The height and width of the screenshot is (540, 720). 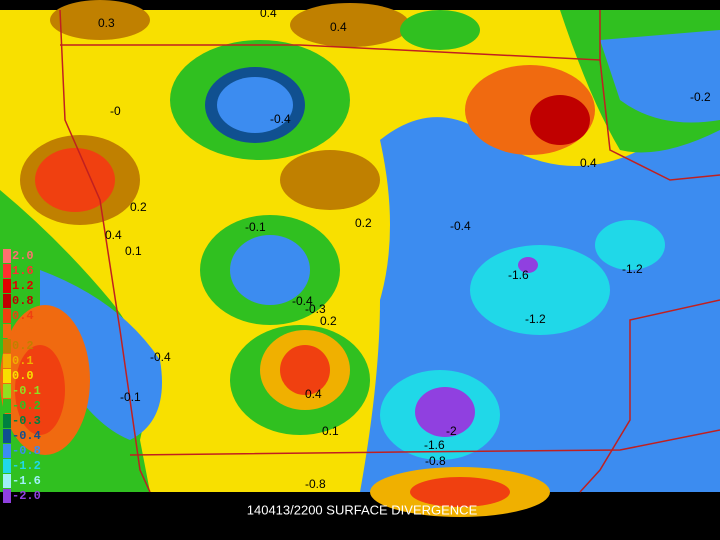 What do you see at coordinates (106, 23) in the screenshot?
I see `contour-label: 0.3` at bounding box center [106, 23].